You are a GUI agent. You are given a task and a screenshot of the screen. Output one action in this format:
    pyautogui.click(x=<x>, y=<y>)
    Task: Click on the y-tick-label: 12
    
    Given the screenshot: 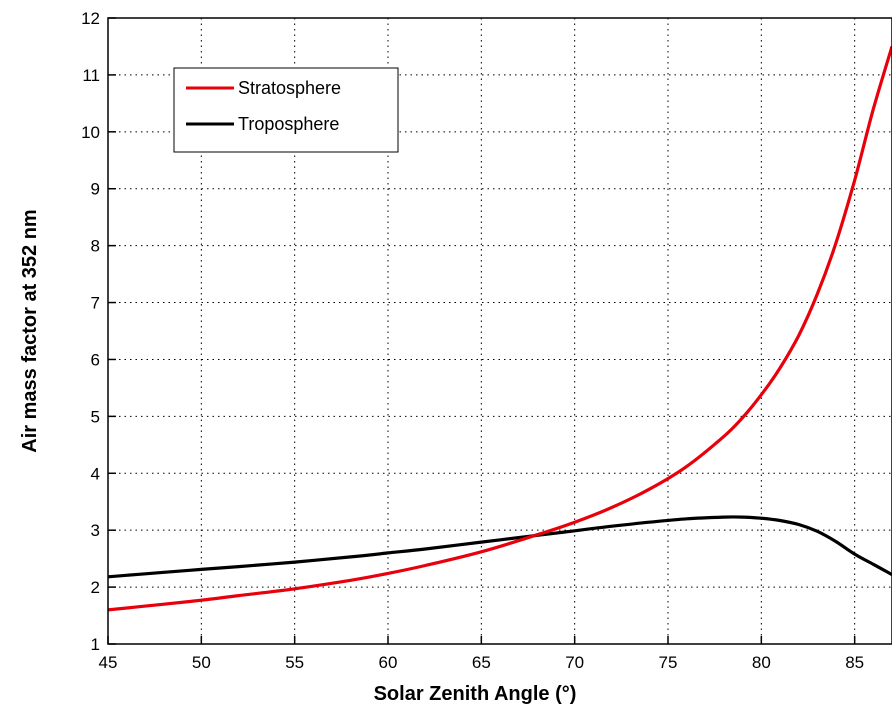 What is the action you would take?
    pyautogui.click(x=90, y=18)
    